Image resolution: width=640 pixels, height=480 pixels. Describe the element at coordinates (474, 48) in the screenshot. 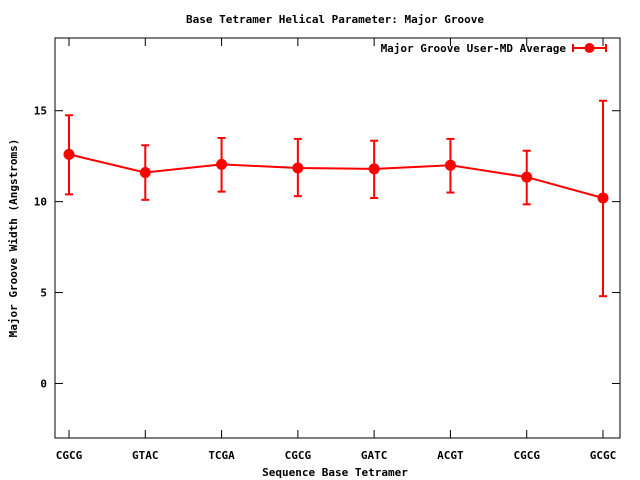

I see `legend-label: Major Groove User-MD Average` at that location.